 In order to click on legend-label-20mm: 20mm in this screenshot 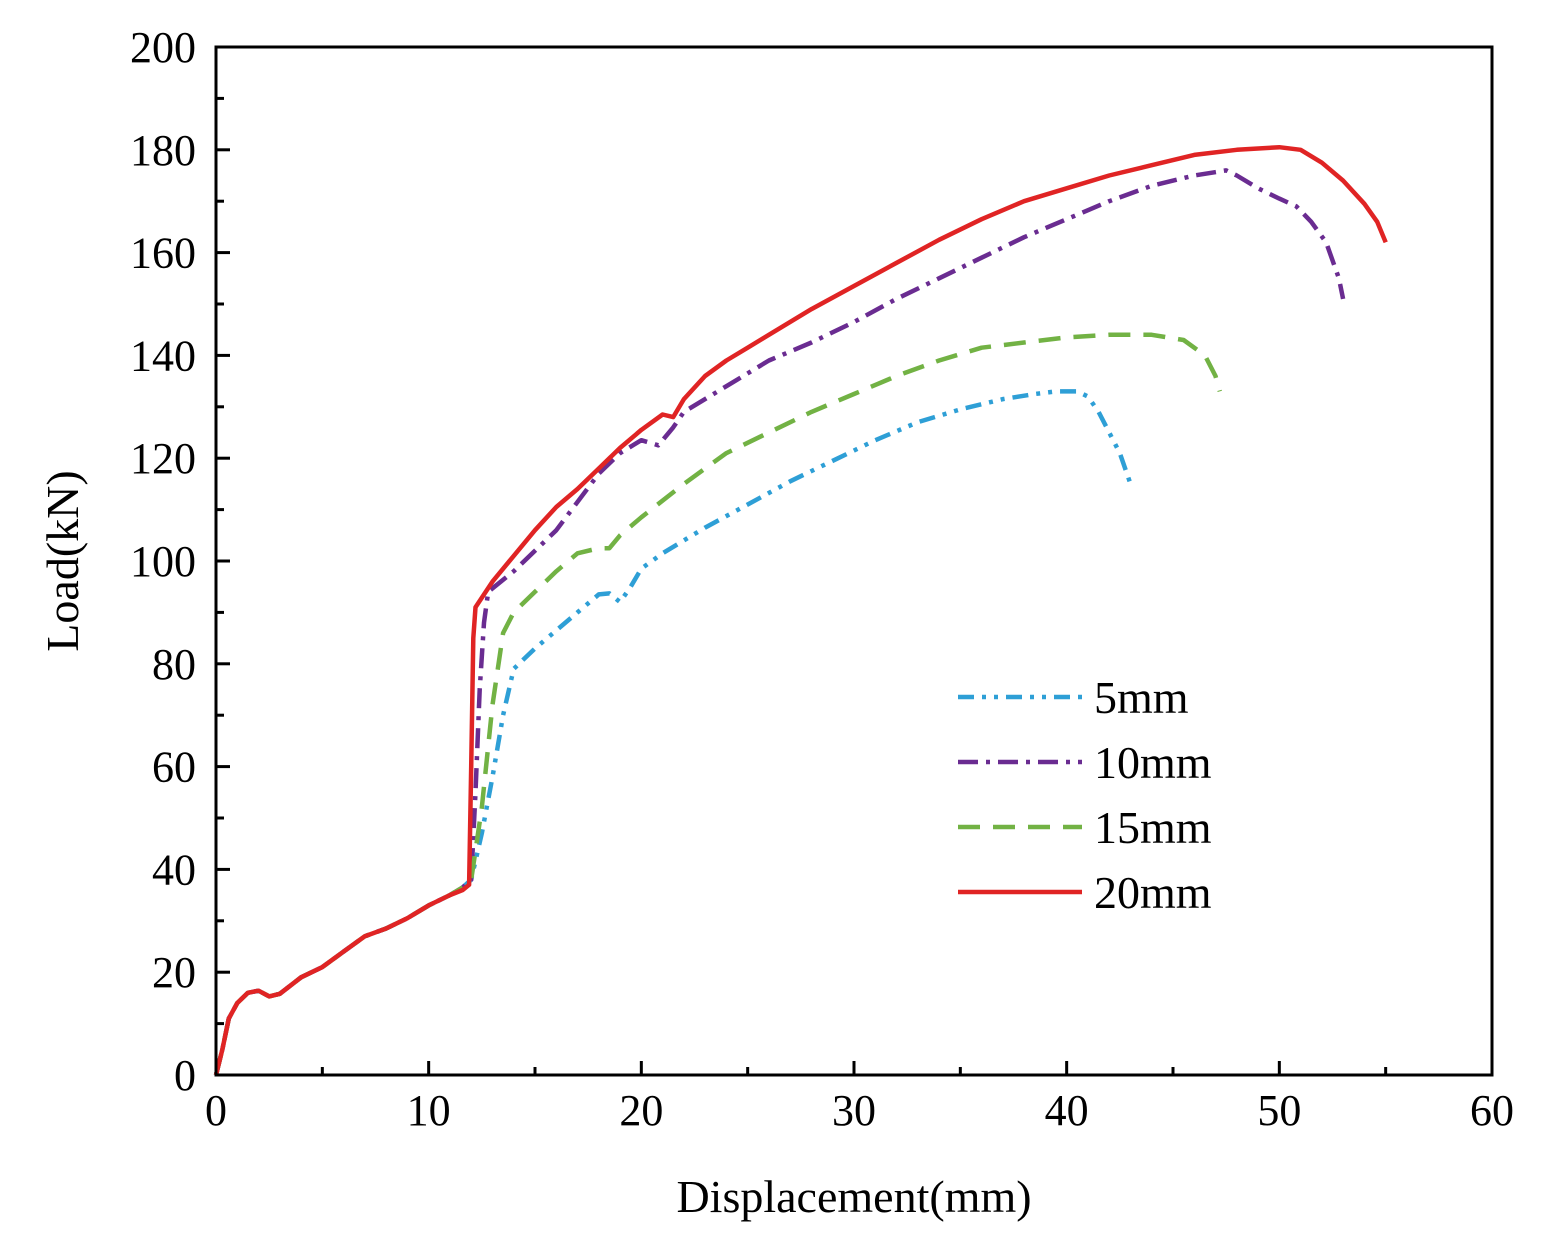, I will do `click(1153, 892)`.